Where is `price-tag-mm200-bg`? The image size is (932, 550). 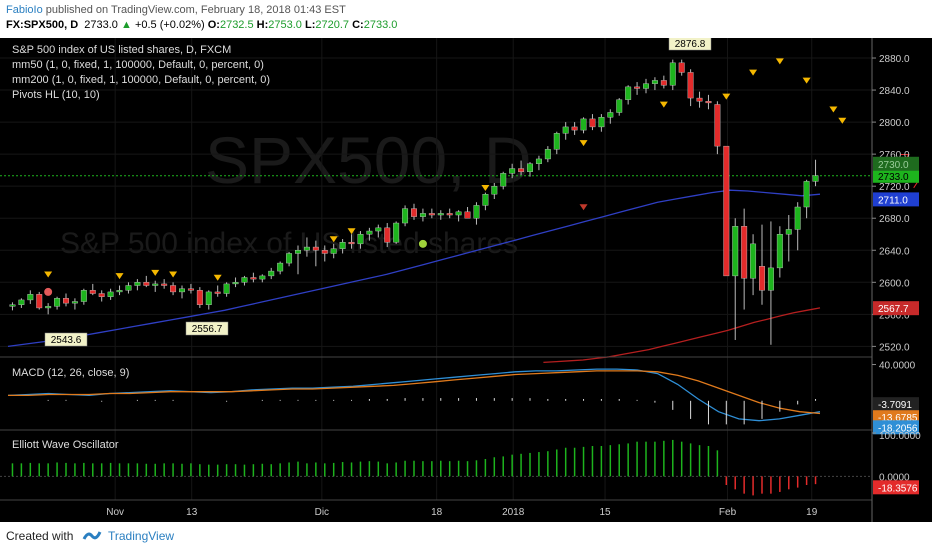
price-tag-mm200-bg is located at coordinates (896, 308).